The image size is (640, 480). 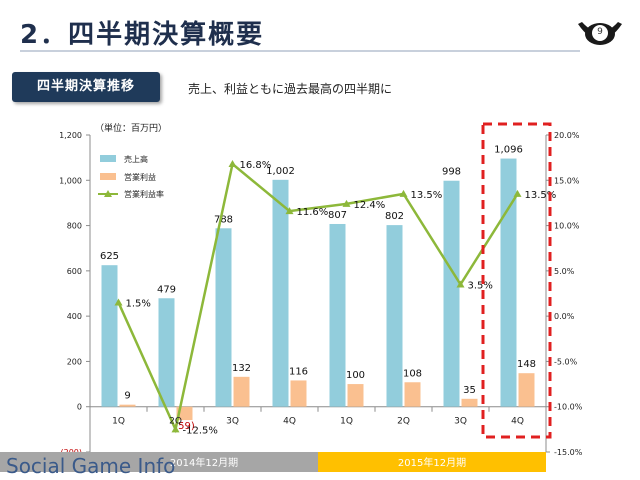 What do you see at coordinates (290, 89) in the screenshot?
I see `section-subtitle: 売上、利益ともに過去最高の四半期に` at bounding box center [290, 89].